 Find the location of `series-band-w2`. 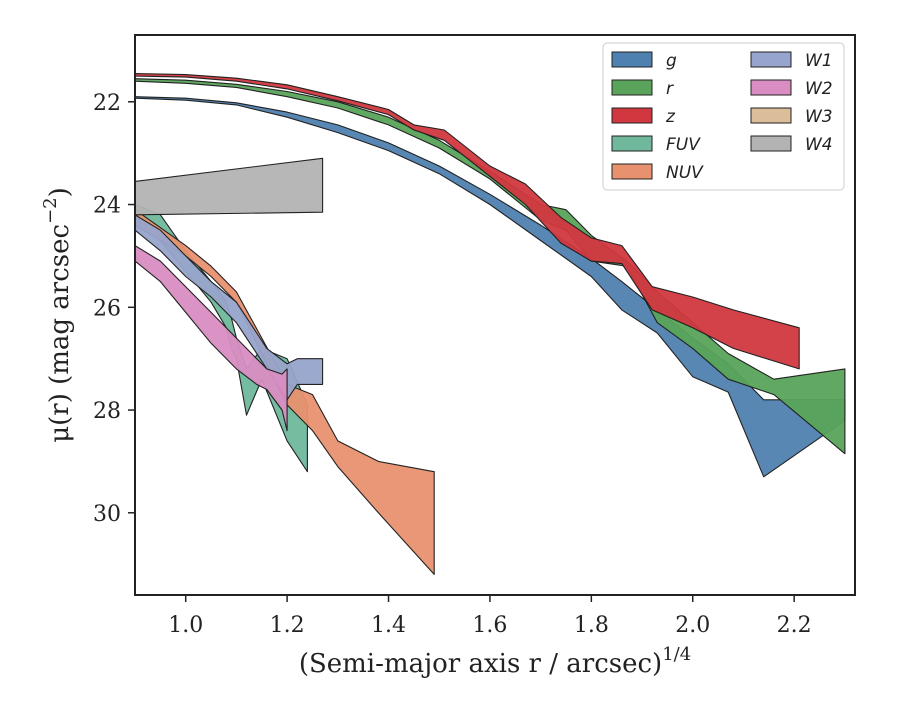

series-band-w2 is located at coordinates (211, 338).